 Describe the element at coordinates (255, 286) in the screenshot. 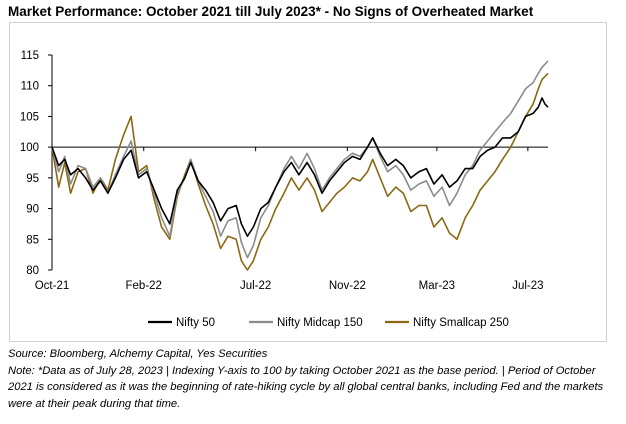

I see `x-tick-label: Jul-22` at that location.